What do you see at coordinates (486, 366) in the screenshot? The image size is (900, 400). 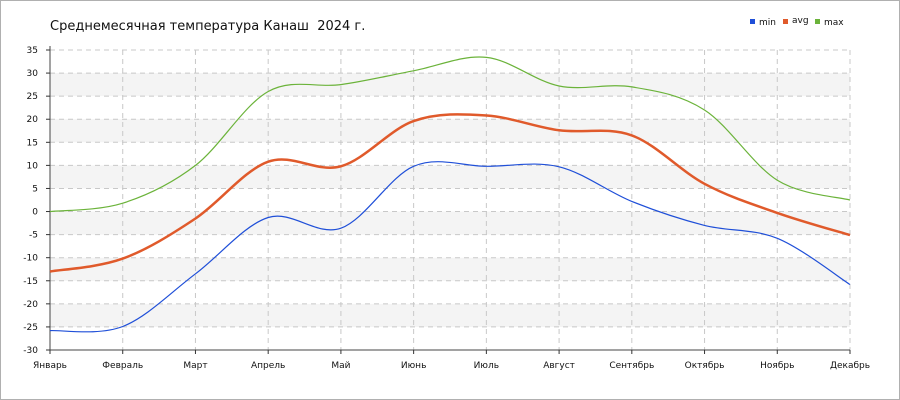 I see `x-tick-label: Июль` at bounding box center [486, 366].